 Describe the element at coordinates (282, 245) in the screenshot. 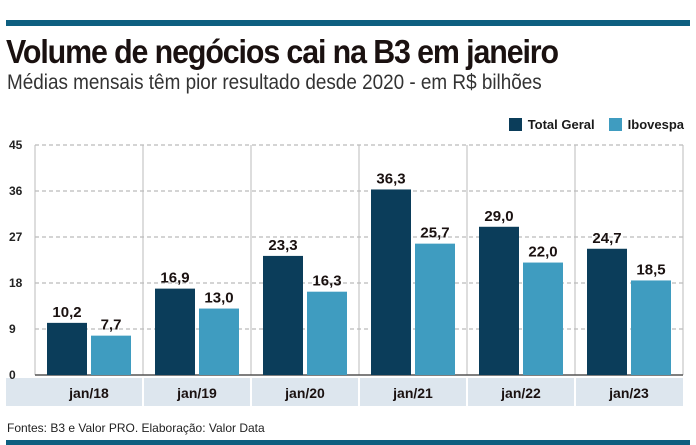

I see `data-label: 23,3` at that location.